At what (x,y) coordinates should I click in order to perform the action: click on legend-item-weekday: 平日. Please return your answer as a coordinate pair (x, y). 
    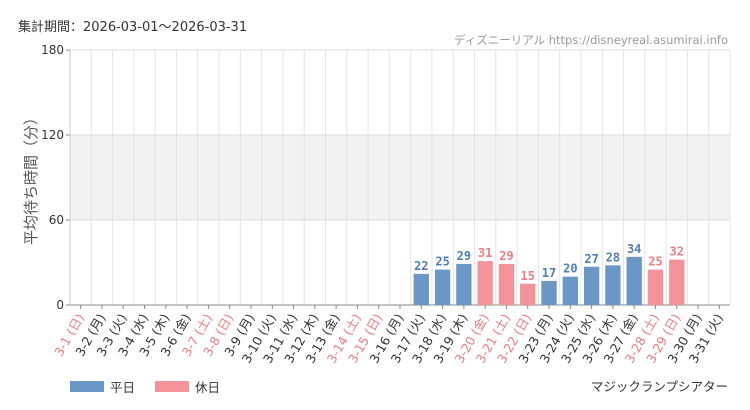
    Looking at the image, I should click on (102, 386).